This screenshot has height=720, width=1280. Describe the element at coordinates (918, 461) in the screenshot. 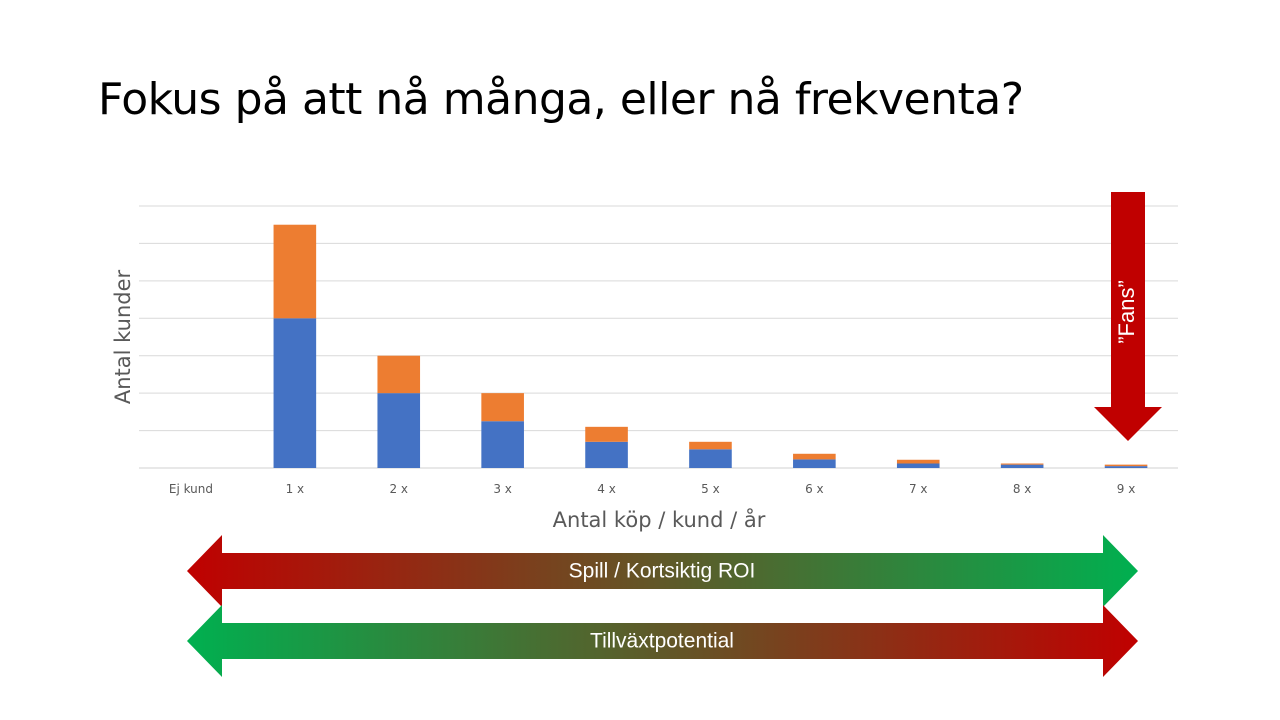

I see `bar-series2-7x` at that location.